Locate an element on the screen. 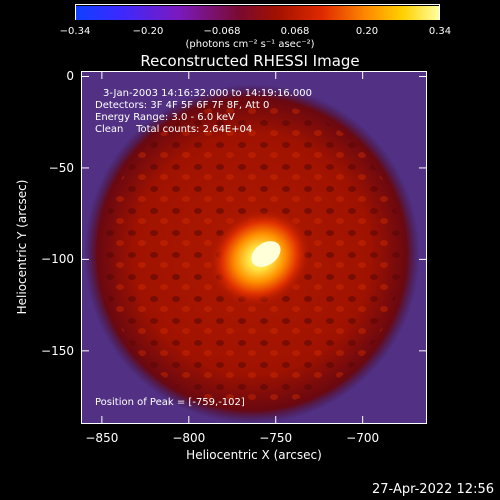 This screenshot has width=500, height=500. plot-timestamp: 27-Apr-2022 12:56 is located at coordinates (433, 489).